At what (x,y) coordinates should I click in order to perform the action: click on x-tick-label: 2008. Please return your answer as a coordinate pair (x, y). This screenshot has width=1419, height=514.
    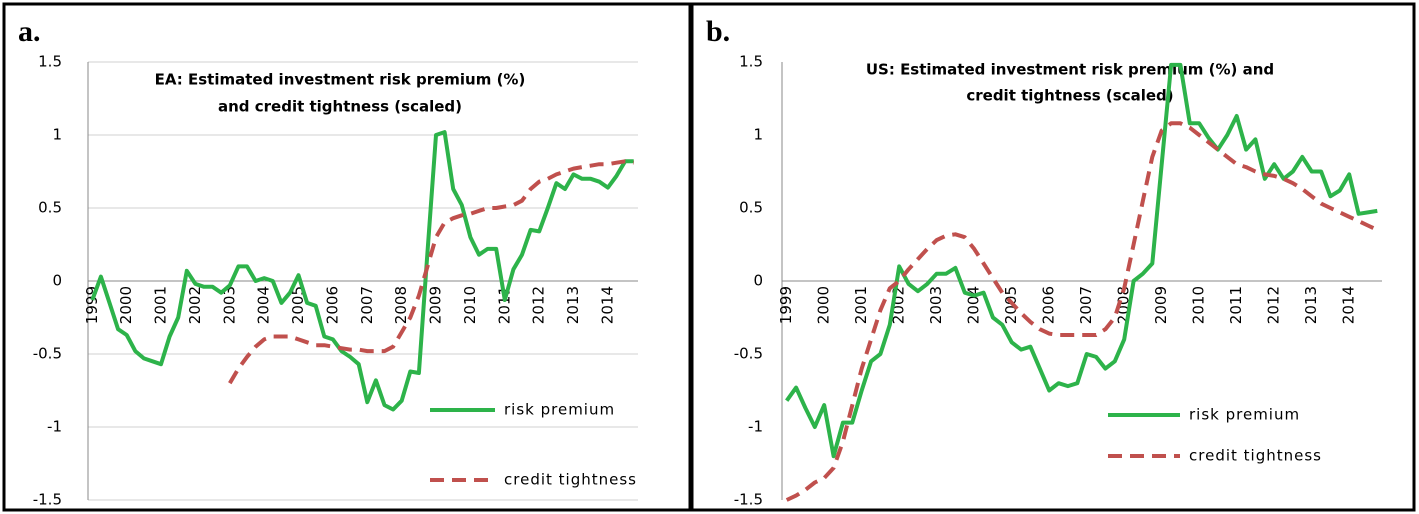
    Looking at the image, I should click on (401, 305).